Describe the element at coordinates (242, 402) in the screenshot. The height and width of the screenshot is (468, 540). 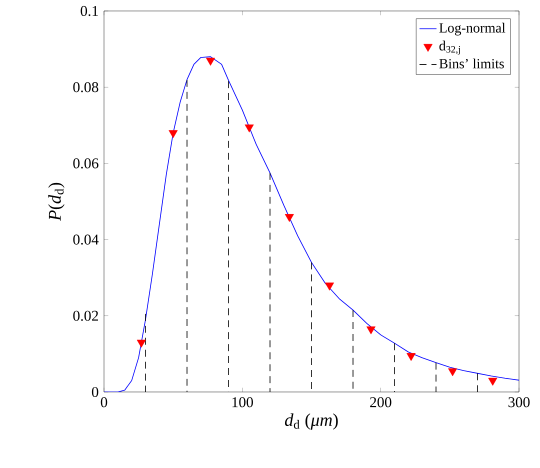
I see `x-tick-label: 100` at that location.